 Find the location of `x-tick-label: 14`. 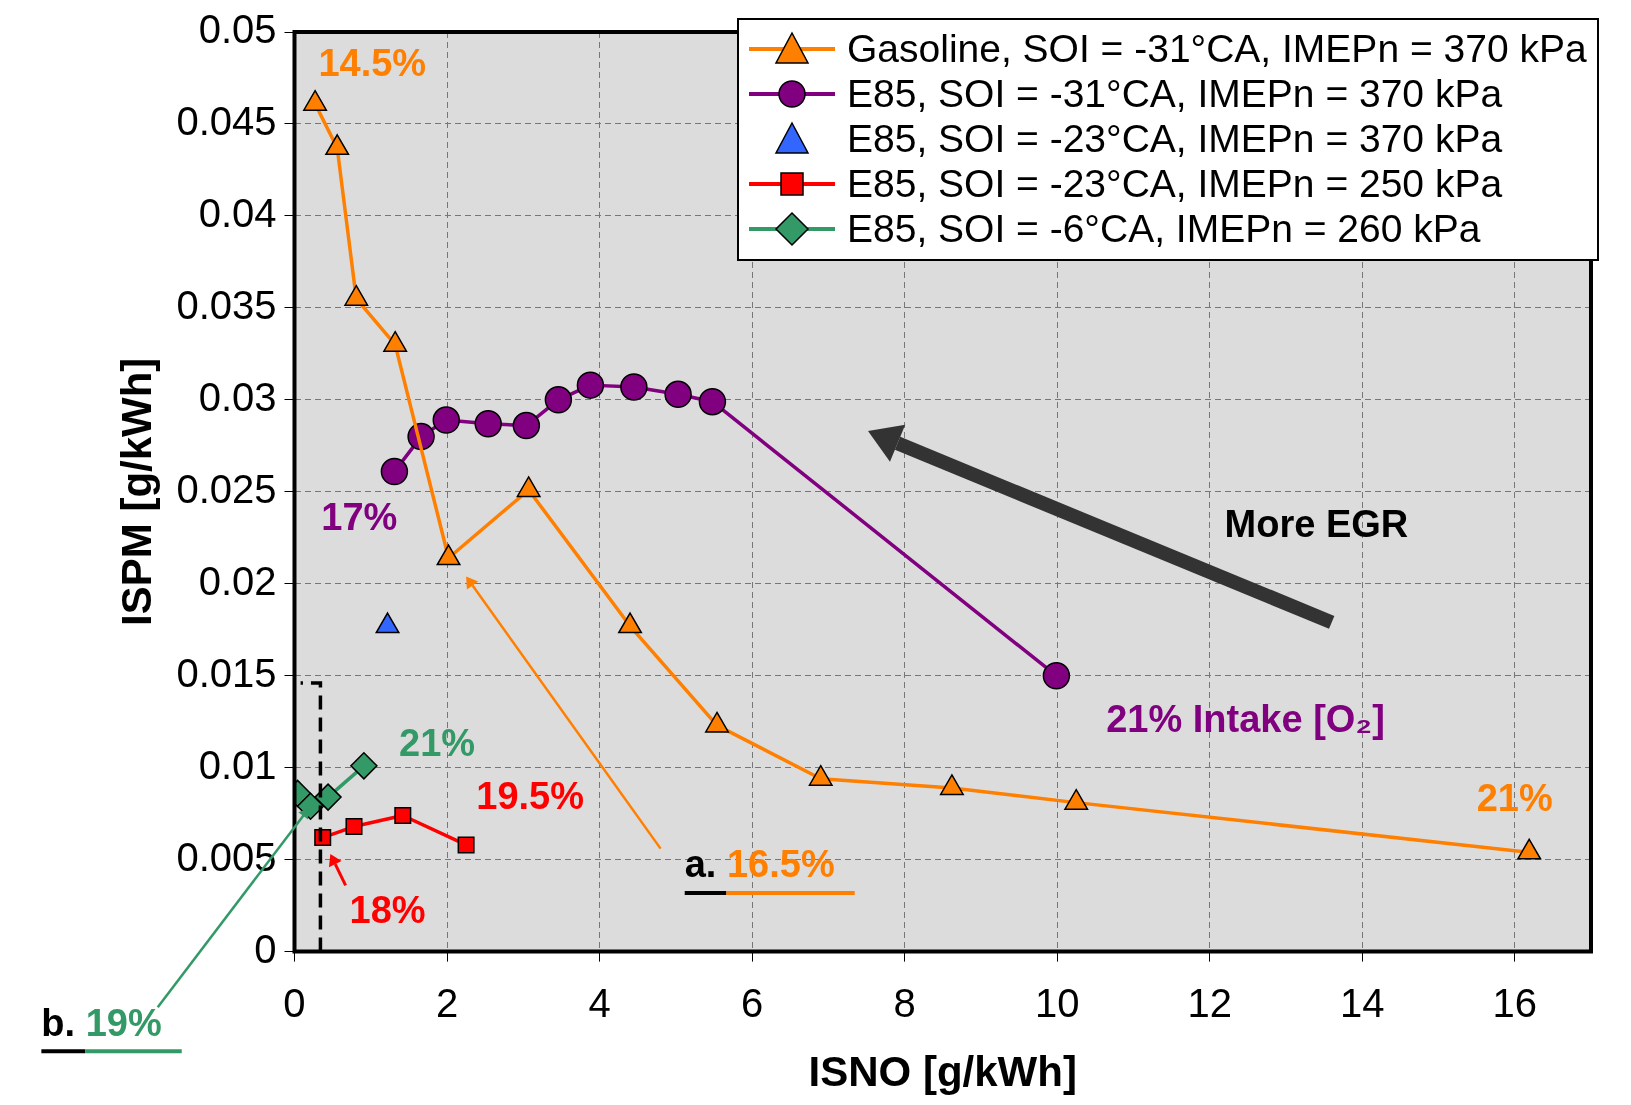

x-tick-label: 14 is located at coordinates (1362, 1002).